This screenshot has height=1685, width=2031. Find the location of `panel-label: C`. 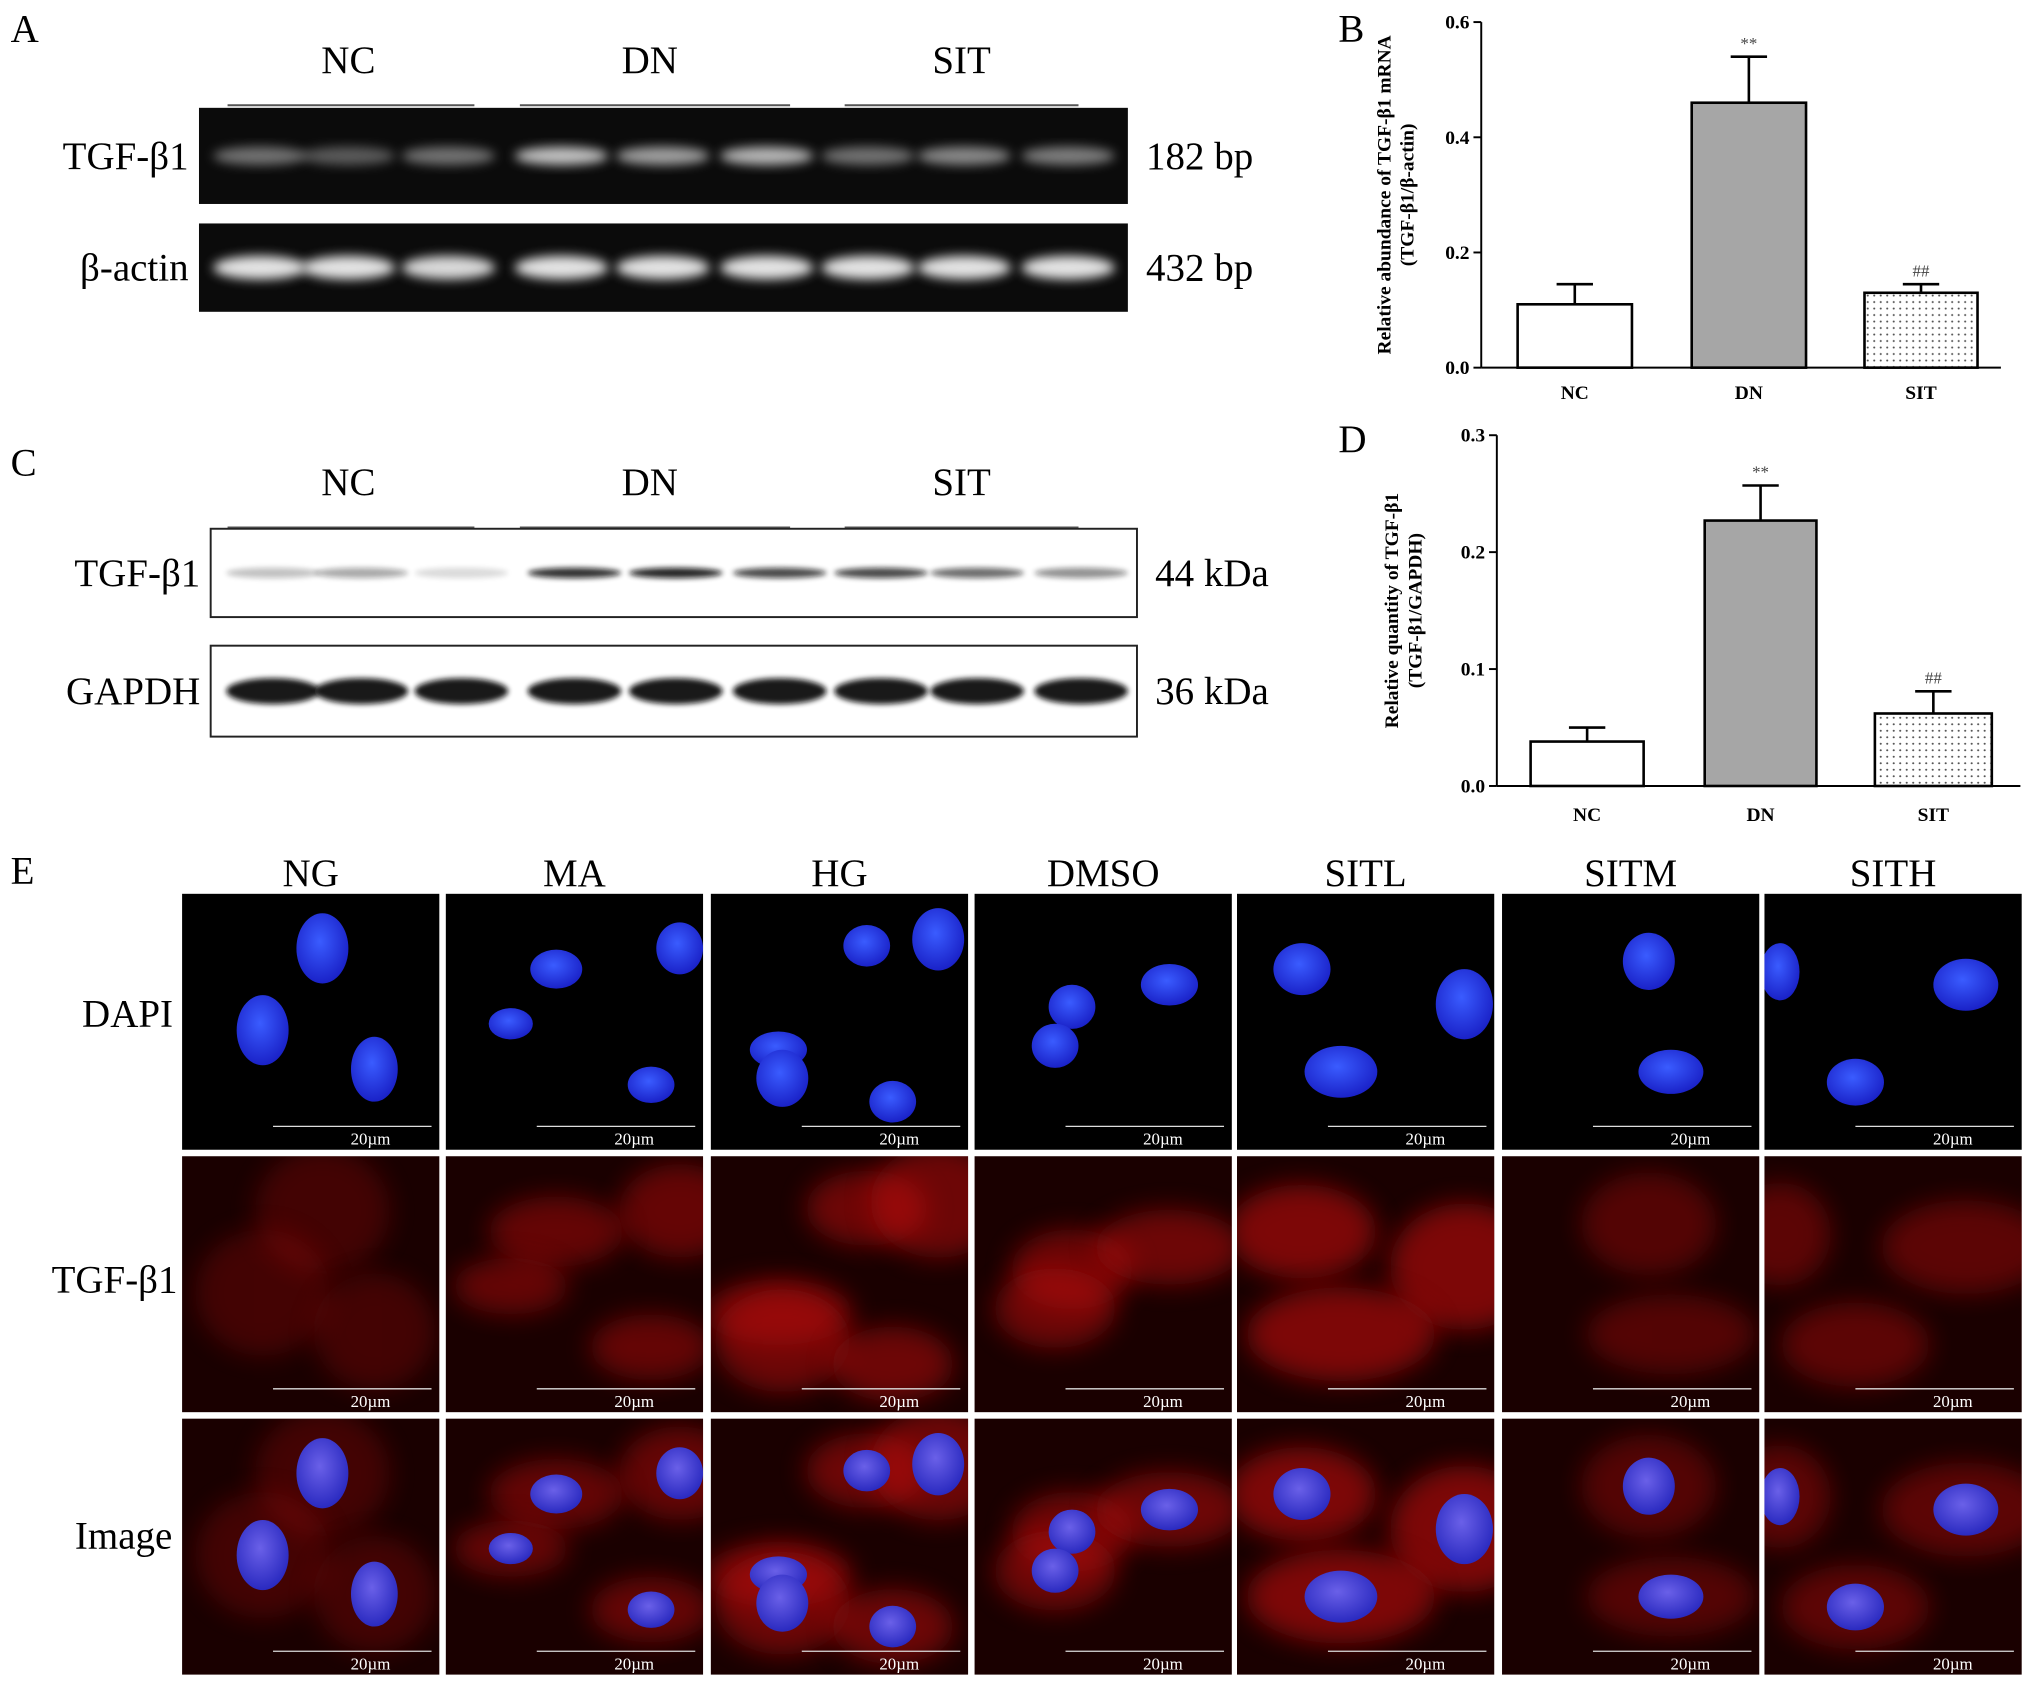

panel-label: C is located at coordinates (24, 462).